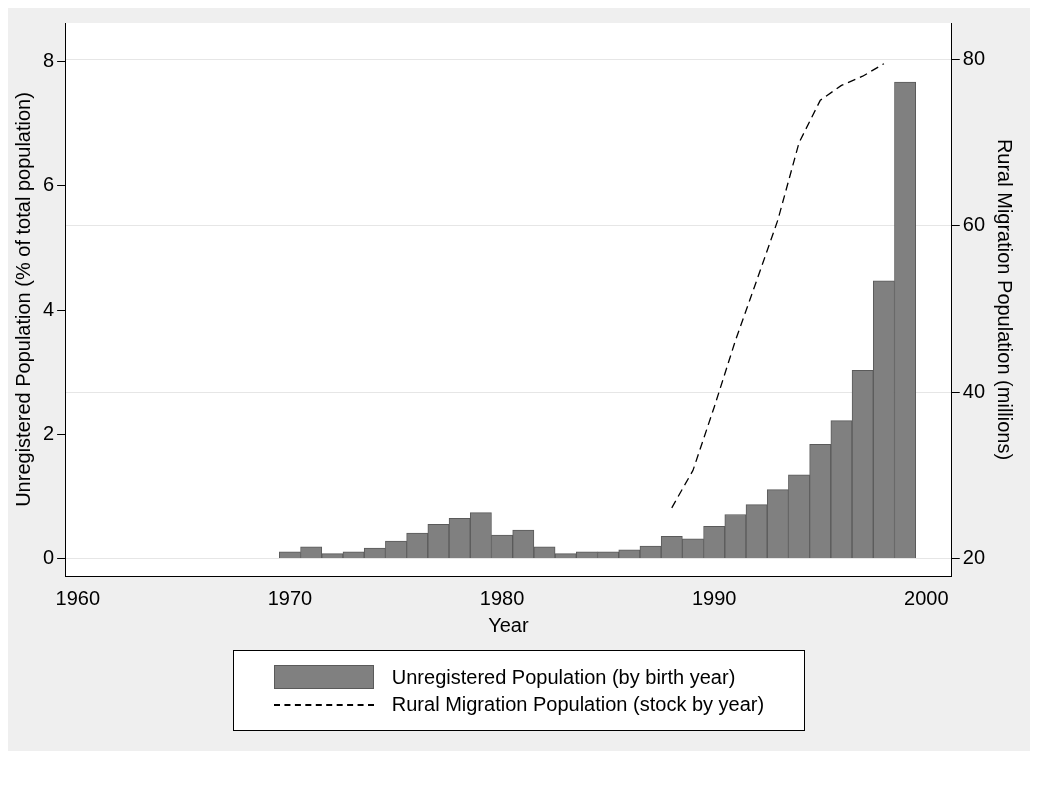 This screenshot has height=800, width=1038. I want to click on y-tick-label: 2, so click(49, 432).